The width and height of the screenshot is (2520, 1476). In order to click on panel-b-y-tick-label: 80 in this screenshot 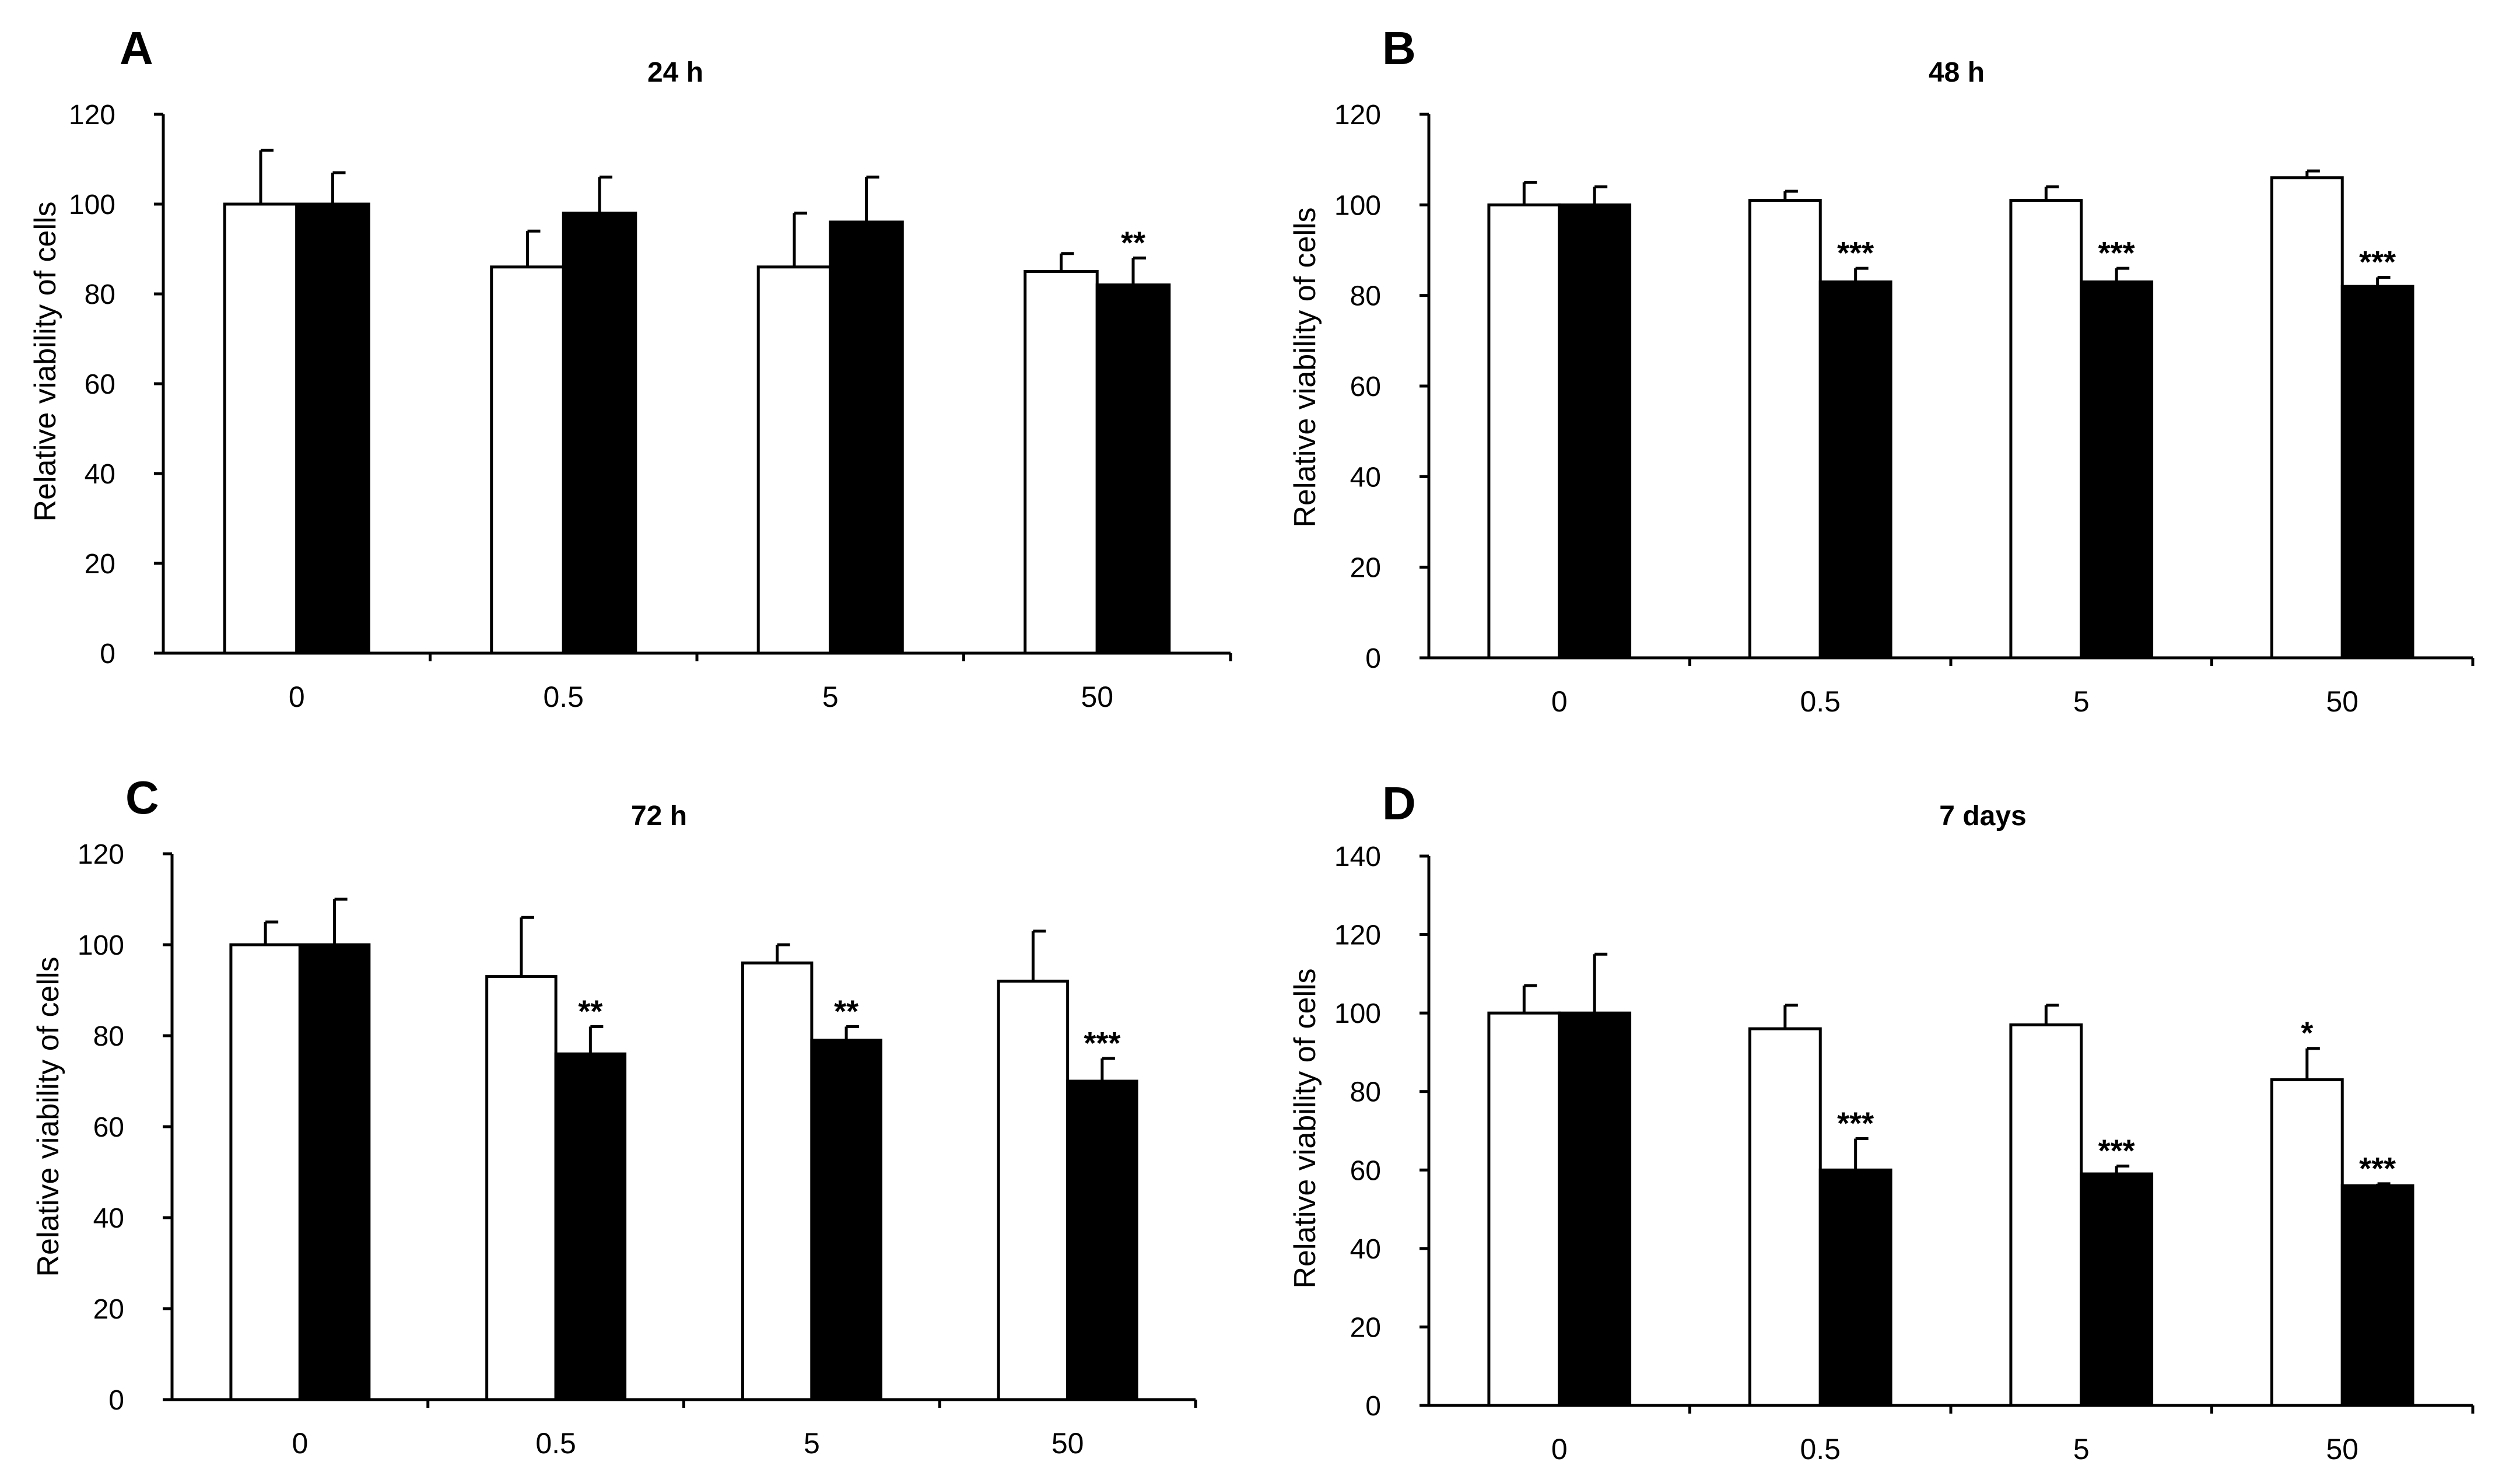, I will do `click(1365, 296)`.